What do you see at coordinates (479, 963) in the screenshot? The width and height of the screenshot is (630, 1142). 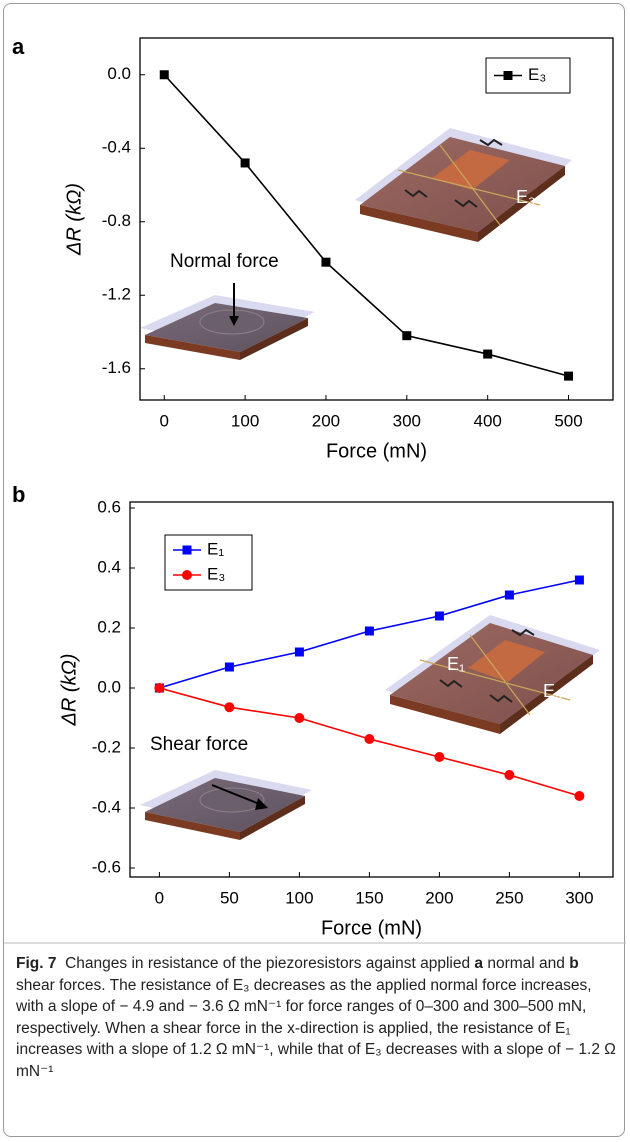 I see `caption-text: a` at bounding box center [479, 963].